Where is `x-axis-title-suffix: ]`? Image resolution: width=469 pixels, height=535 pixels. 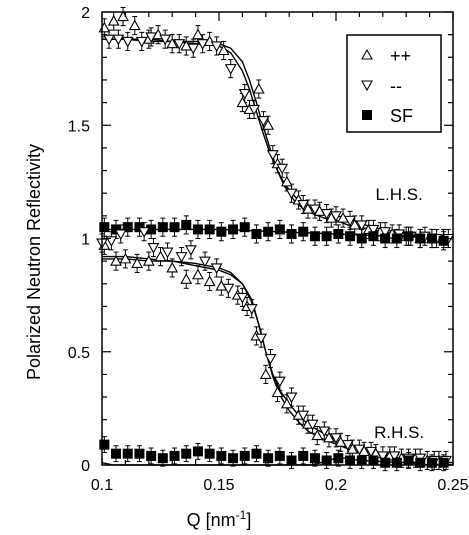
x-axis-title-suffix: ] is located at coordinates (248, 520).